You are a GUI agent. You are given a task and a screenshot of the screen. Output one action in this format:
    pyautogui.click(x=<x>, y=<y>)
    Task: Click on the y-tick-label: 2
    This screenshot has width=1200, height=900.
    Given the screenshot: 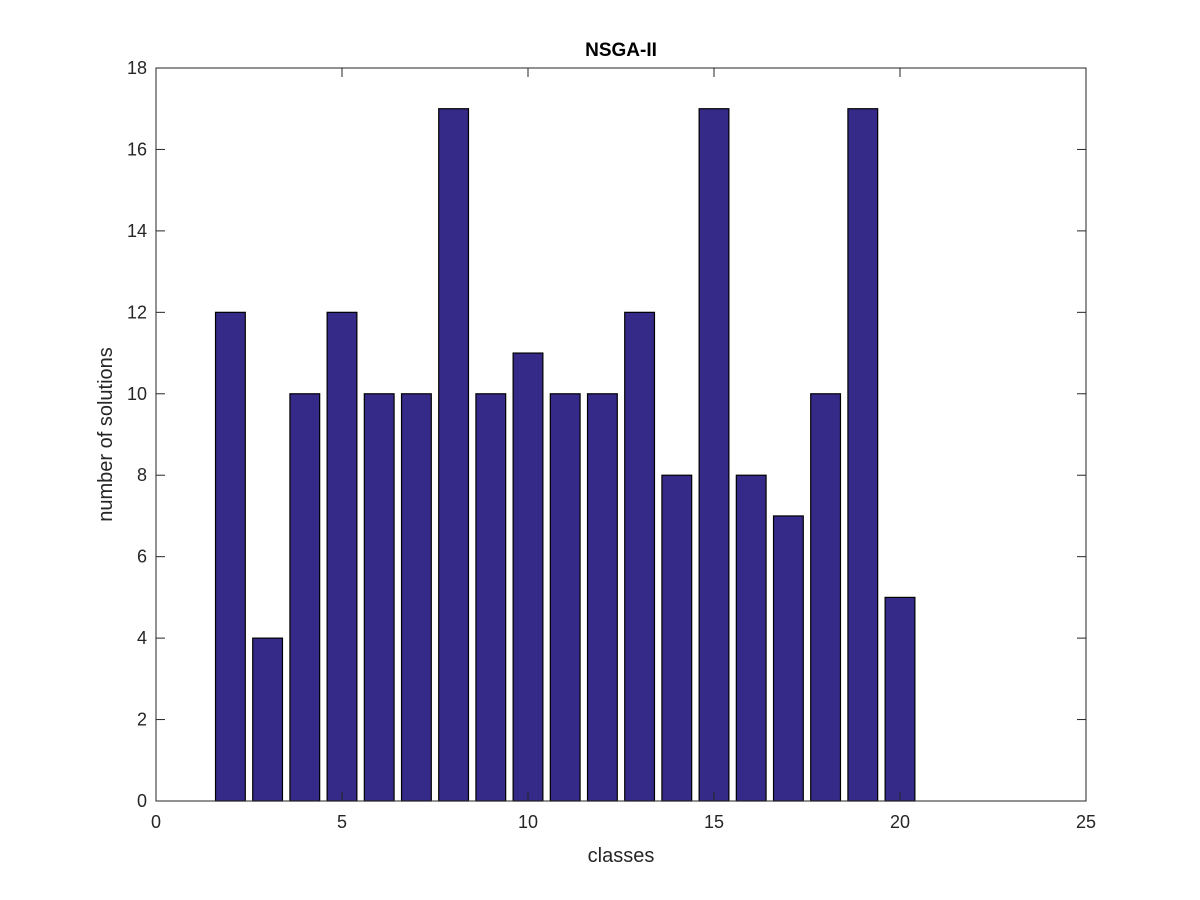 What is the action you would take?
    pyautogui.click(x=142, y=720)
    